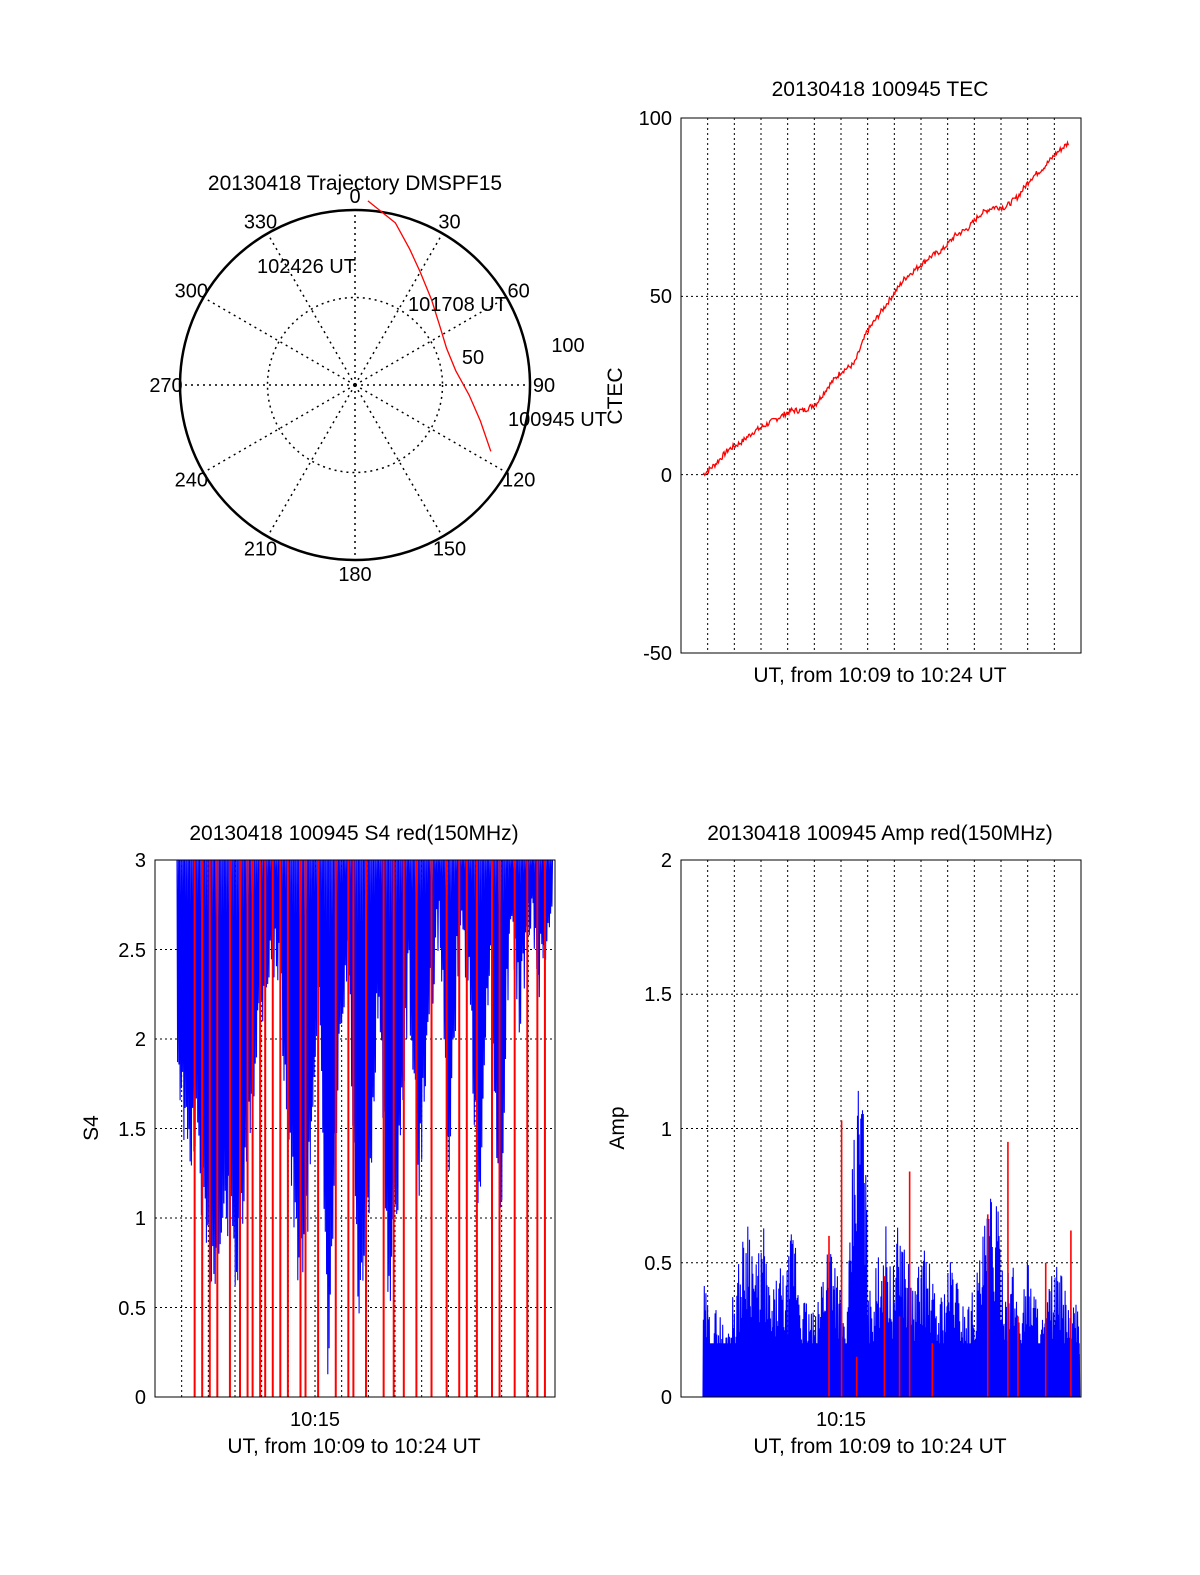 Image resolution: width=1200 pixels, height=1575 pixels. Describe the element at coordinates (457, 305) in the screenshot. I see `track-annotation-mid: 101708 UT` at that location.